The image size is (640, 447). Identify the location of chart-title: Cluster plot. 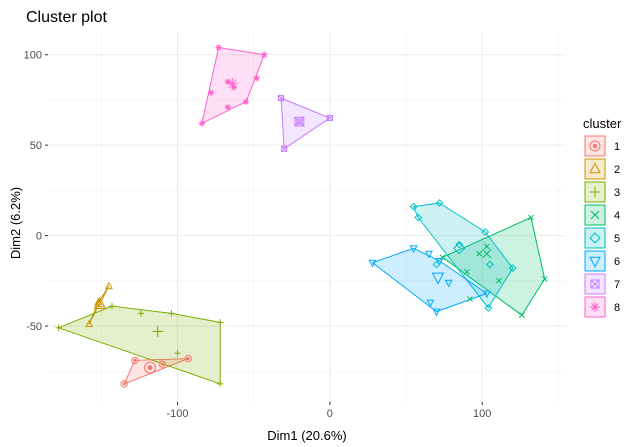
(66, 17).